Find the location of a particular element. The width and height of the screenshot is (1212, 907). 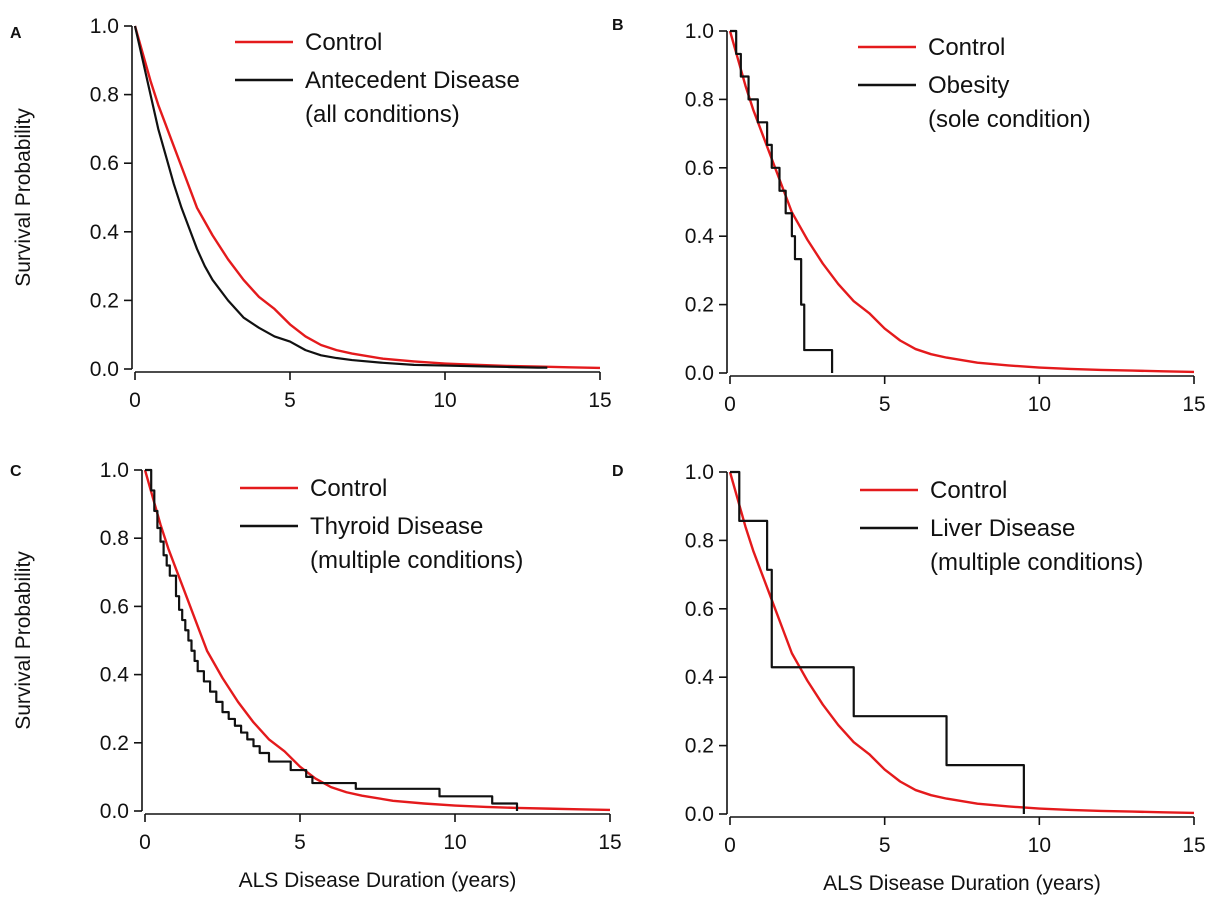

panel-letter: B is located at coordinates (618, 25).